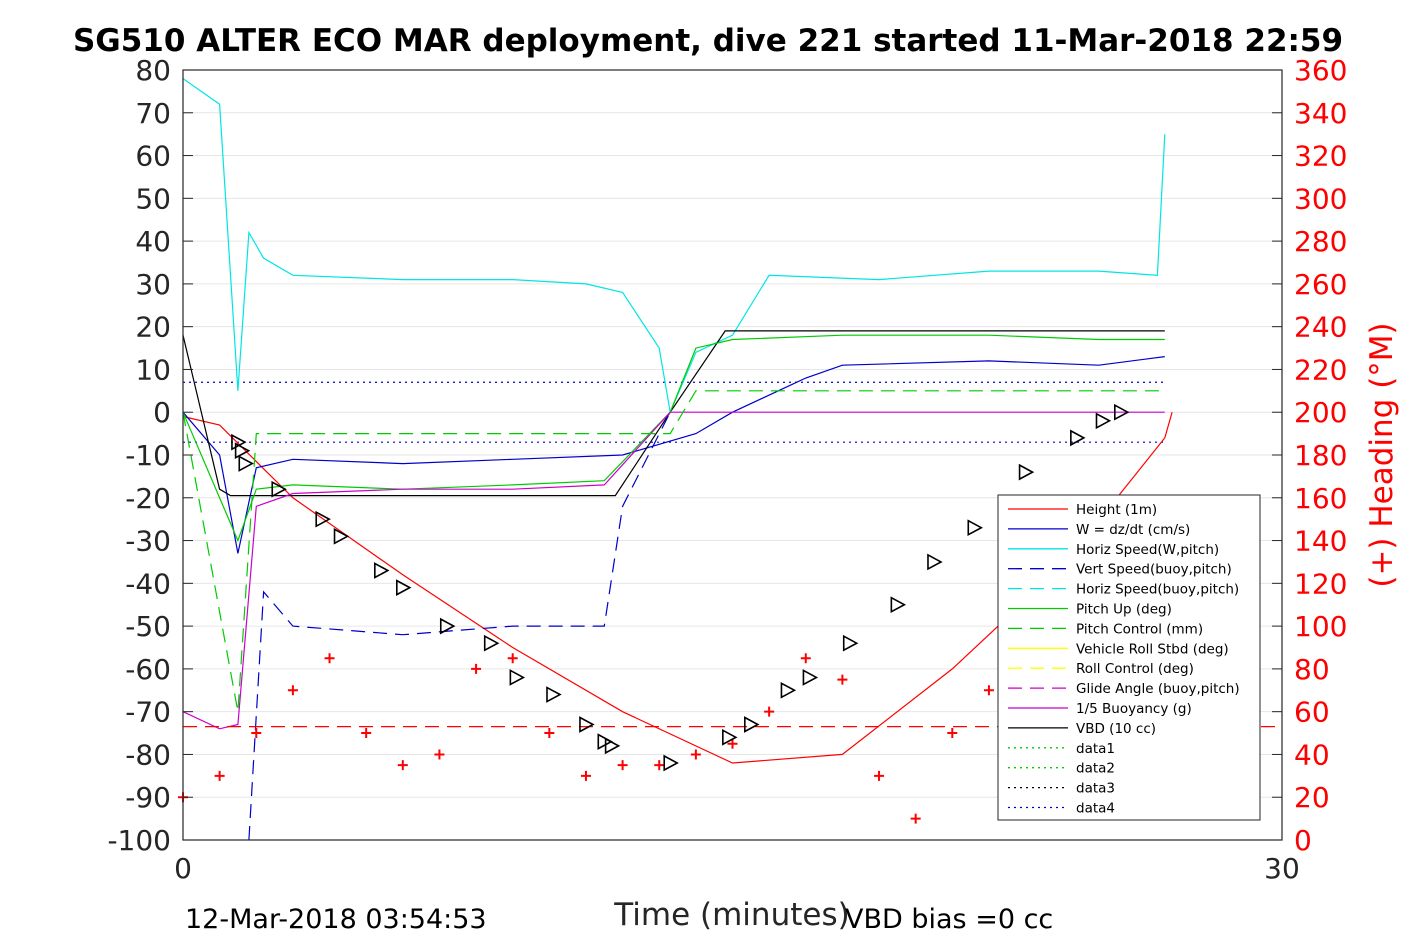 Image resolution: width=1417 pixels, height=945 pixels. What do you see at coordinates (148, 712) in the screenshot?
I see `y-tick-label: -70` at bounding box center [148, 712].